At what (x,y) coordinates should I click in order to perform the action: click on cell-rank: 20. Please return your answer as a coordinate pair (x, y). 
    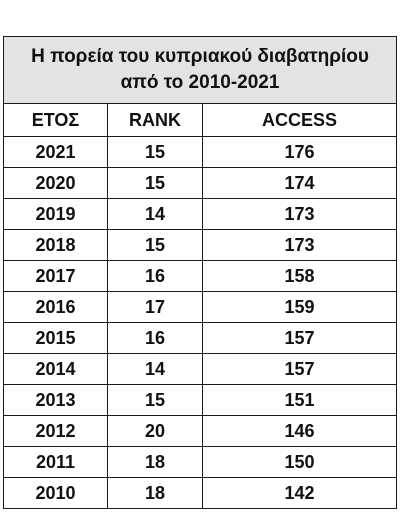
    Looking at the image, I should click on (155, 431).